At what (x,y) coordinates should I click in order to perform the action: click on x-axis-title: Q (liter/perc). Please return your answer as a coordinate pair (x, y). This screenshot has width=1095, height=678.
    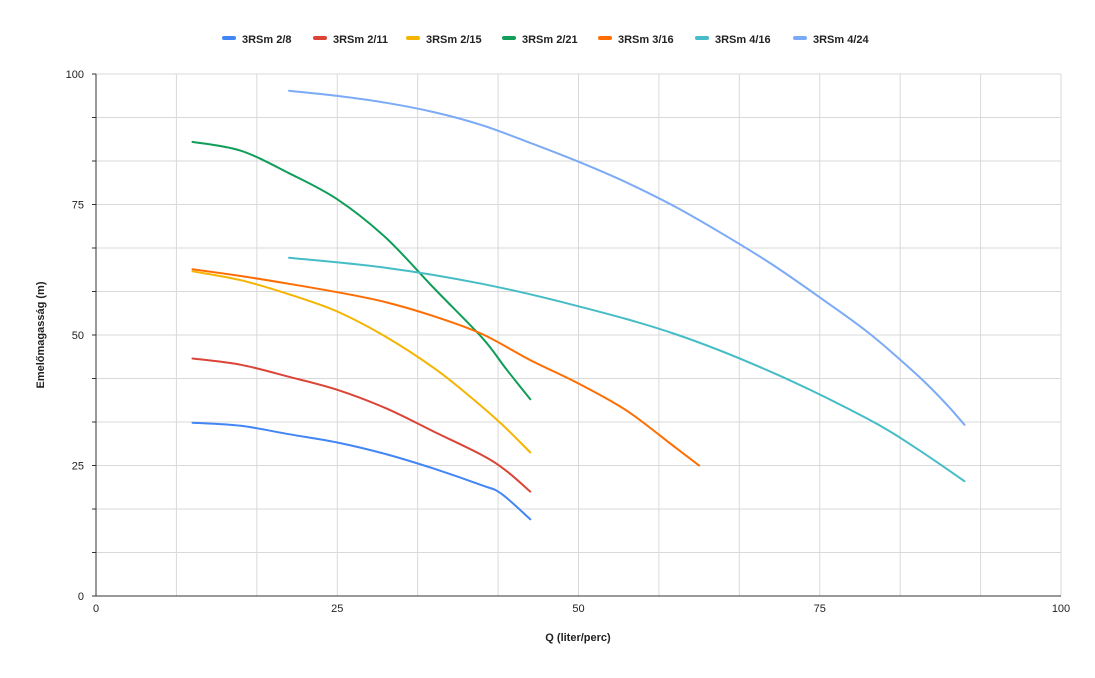
    Looking at the image, I should click on (578, 638).